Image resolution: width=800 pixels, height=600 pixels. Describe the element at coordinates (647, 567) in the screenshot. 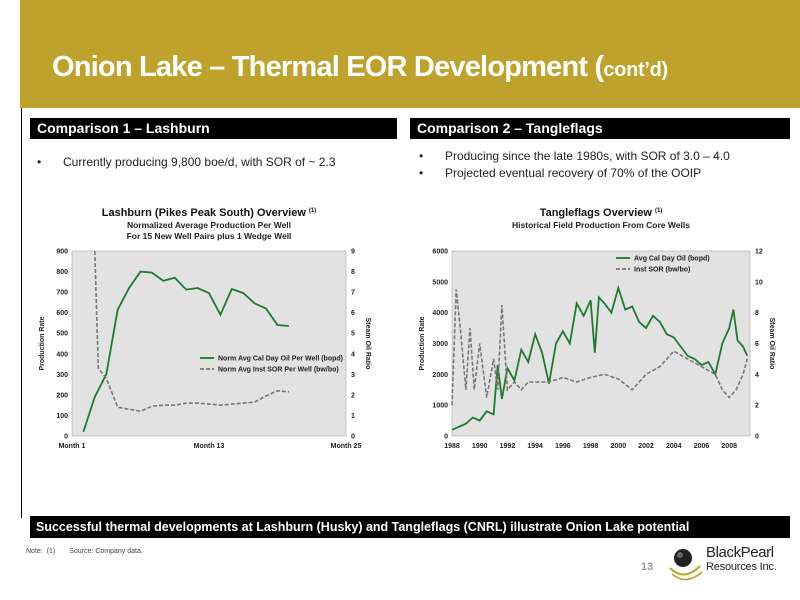

I see `page-number: 13` at that location.